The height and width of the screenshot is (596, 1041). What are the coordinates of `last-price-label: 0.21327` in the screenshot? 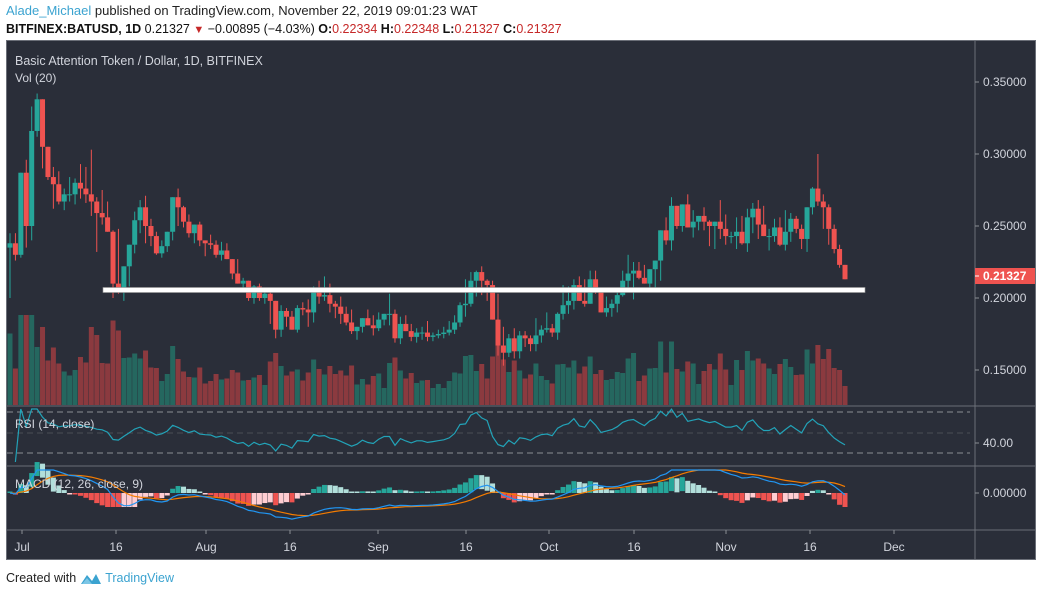 It's located at (1005, 276).